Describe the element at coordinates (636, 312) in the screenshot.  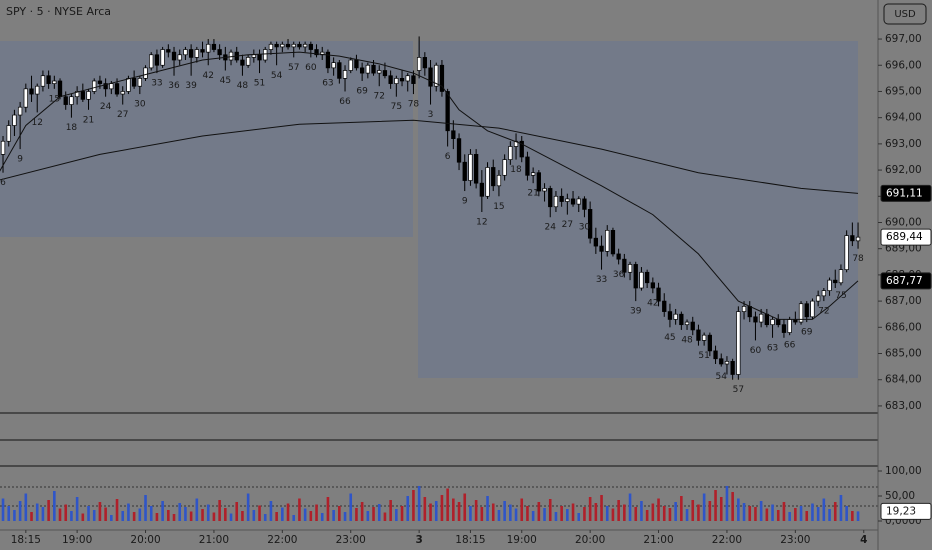
I see `bar-number: 39` at that location.